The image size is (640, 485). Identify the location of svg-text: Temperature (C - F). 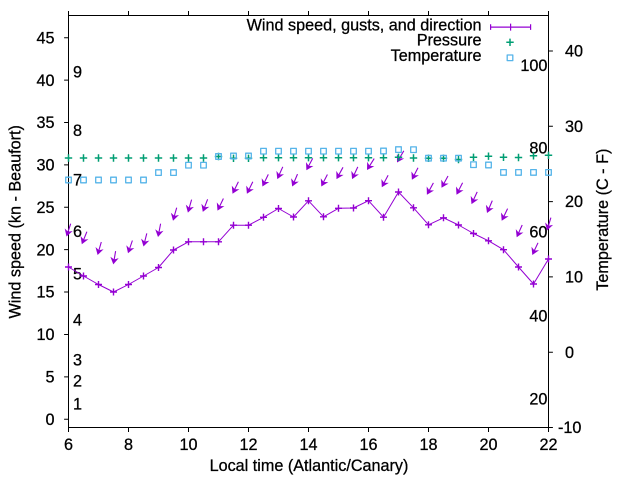
(603, 220).